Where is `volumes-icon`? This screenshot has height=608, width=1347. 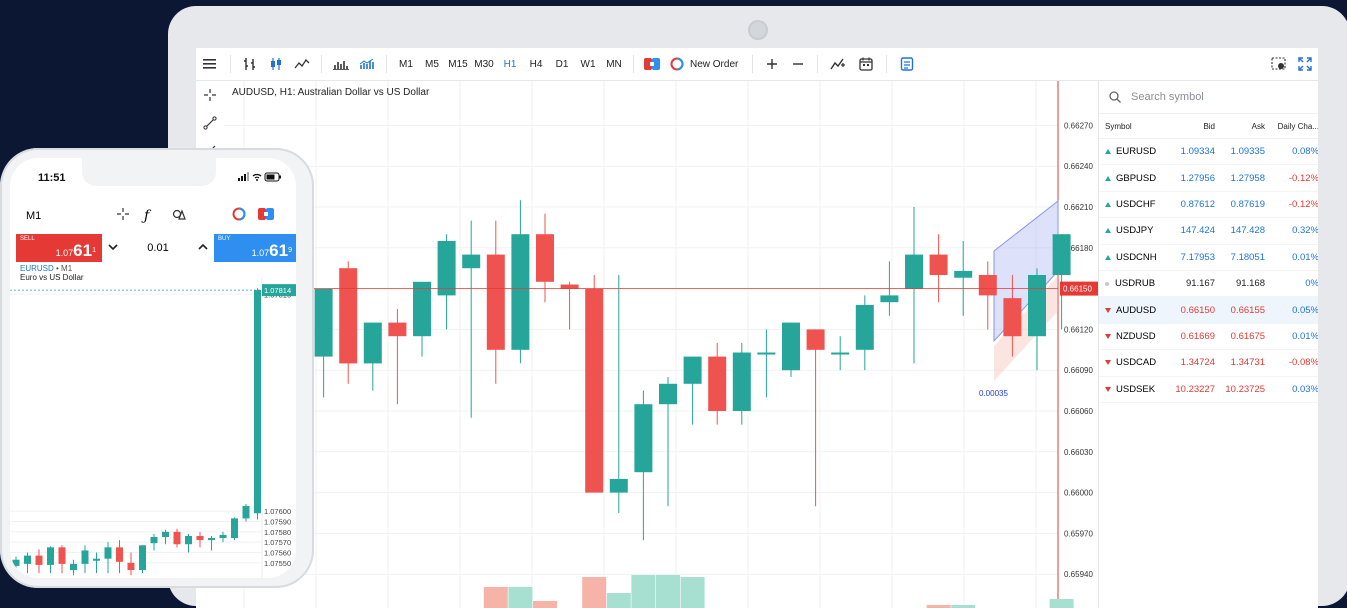
volumes-icon is located at coordinates (341, 64).